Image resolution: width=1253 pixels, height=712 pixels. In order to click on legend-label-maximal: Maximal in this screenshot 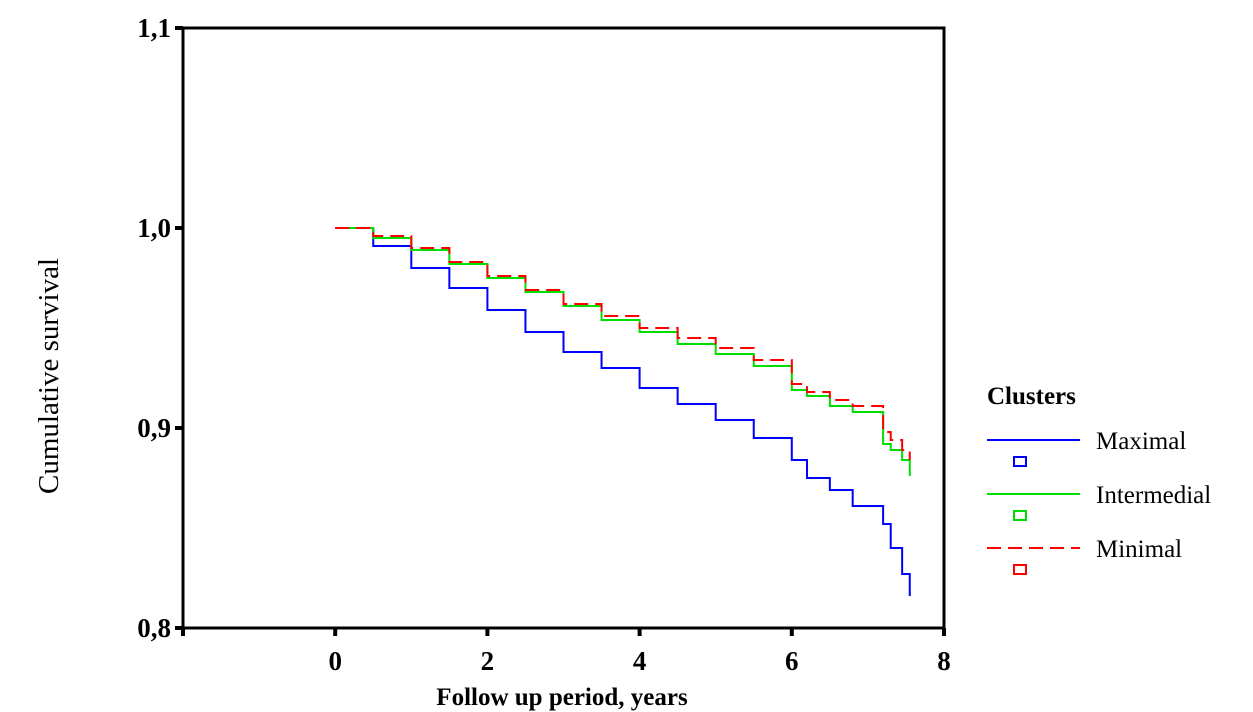, I will do `click(1141, 441)`.